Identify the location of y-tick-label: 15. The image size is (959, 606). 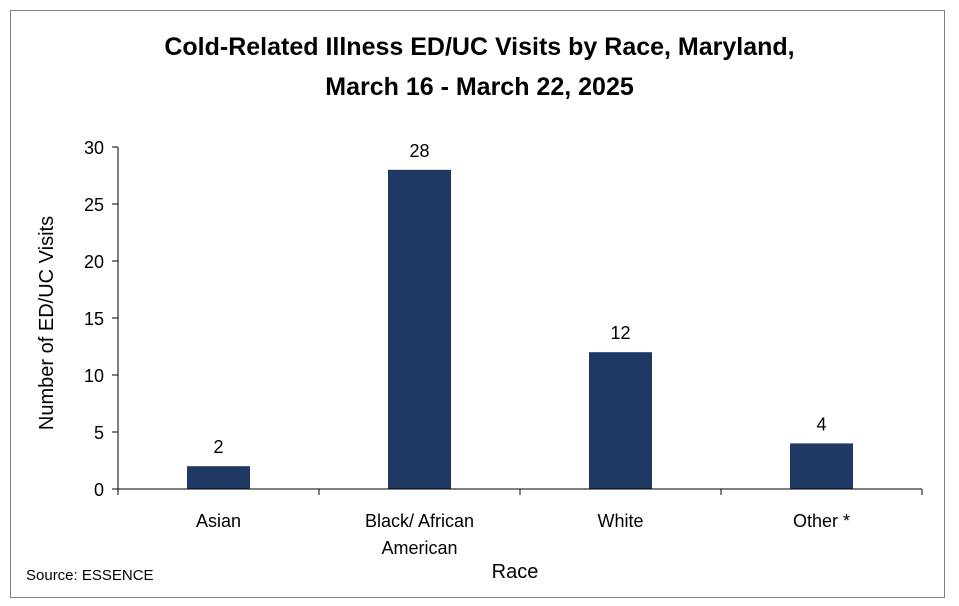
(94, 319).